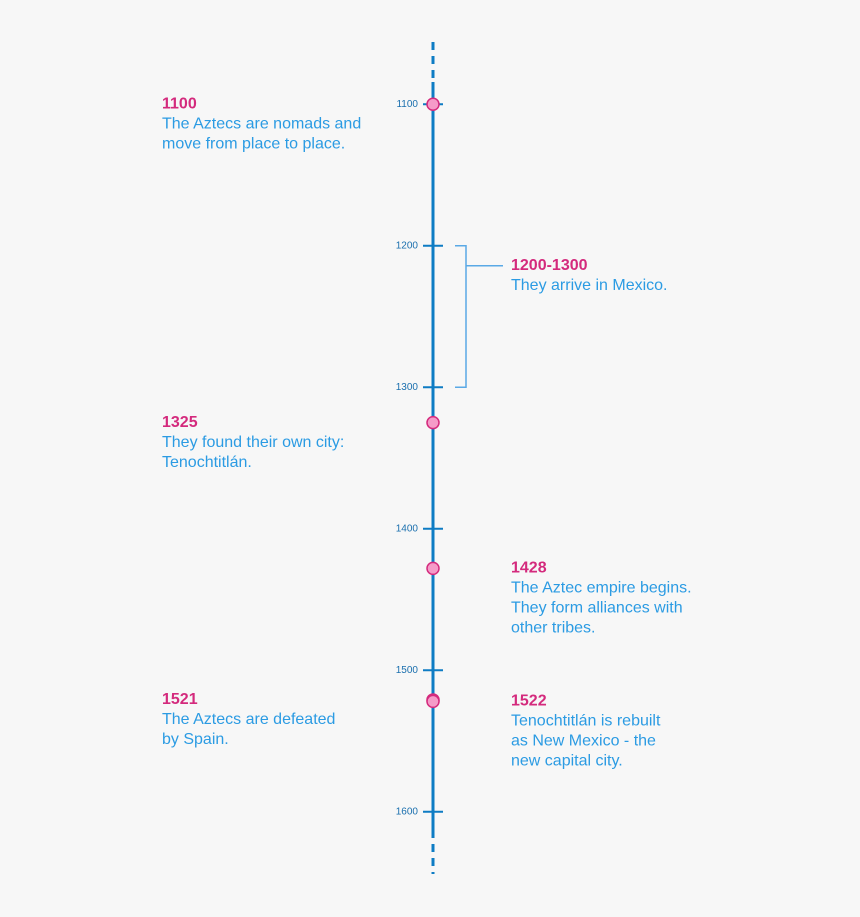  What do you see at coordinates (553, 628) in the screenshot?
I see `event-text: other tribes.` at bounding box center [553, 628].